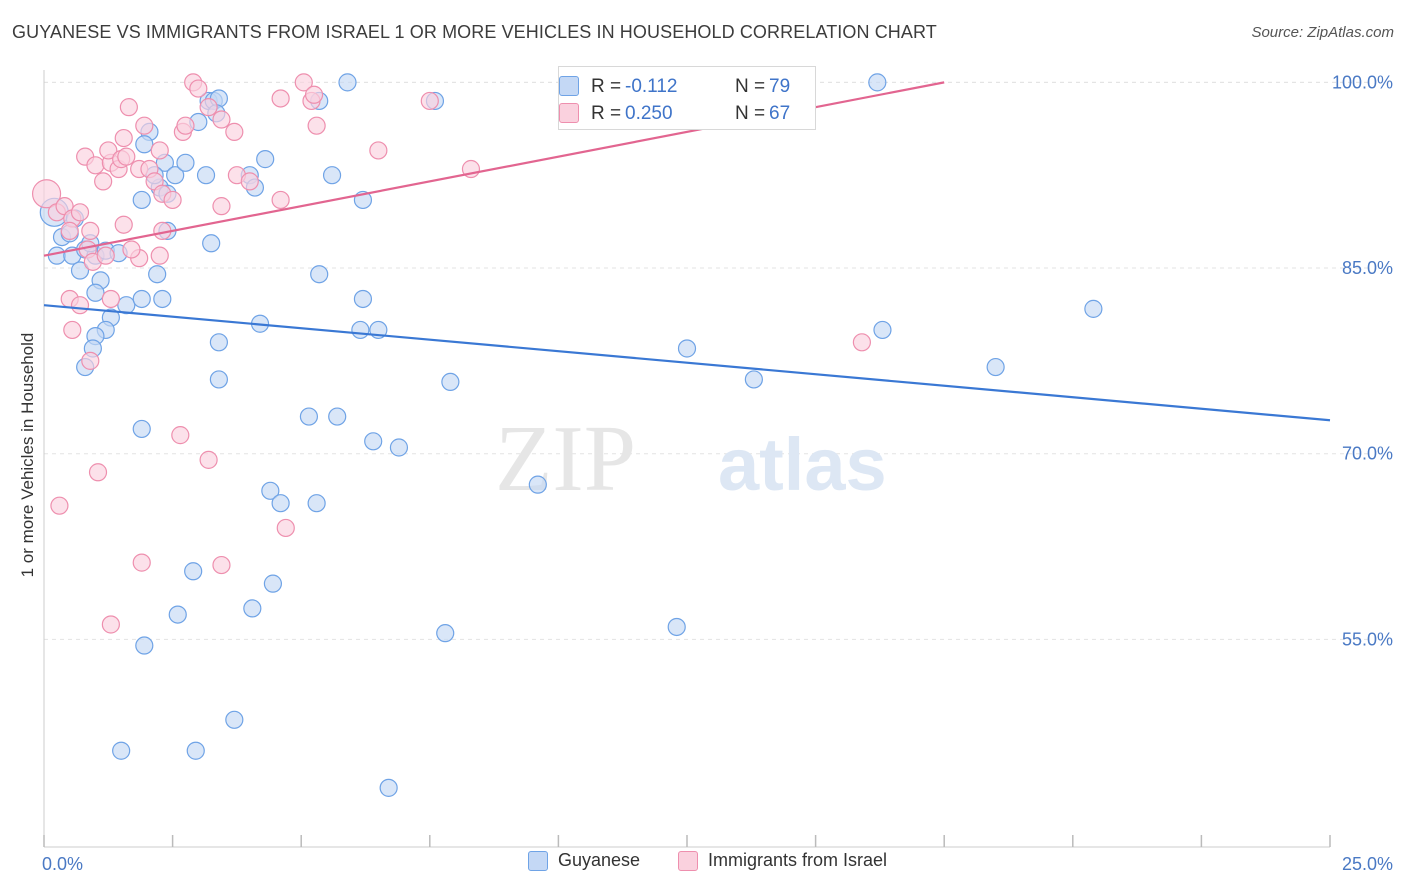  What do you see at coordinates (1322, 32) in the screenshot?
I see `chart-source: Source: ZipAtlas.com` at bounding box center [1322, 32].